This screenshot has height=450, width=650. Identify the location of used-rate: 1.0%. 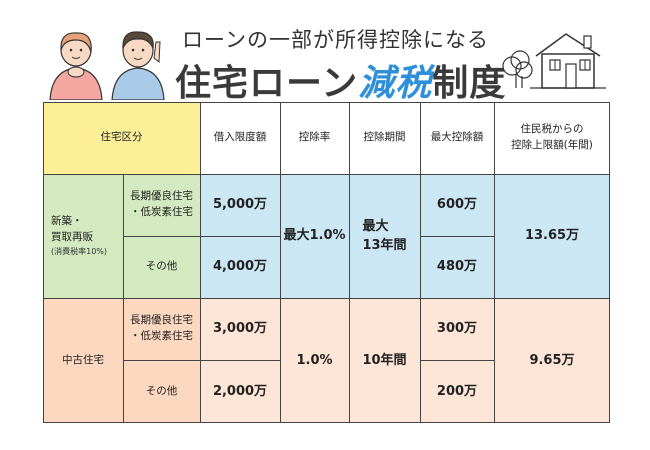
(314, 360).